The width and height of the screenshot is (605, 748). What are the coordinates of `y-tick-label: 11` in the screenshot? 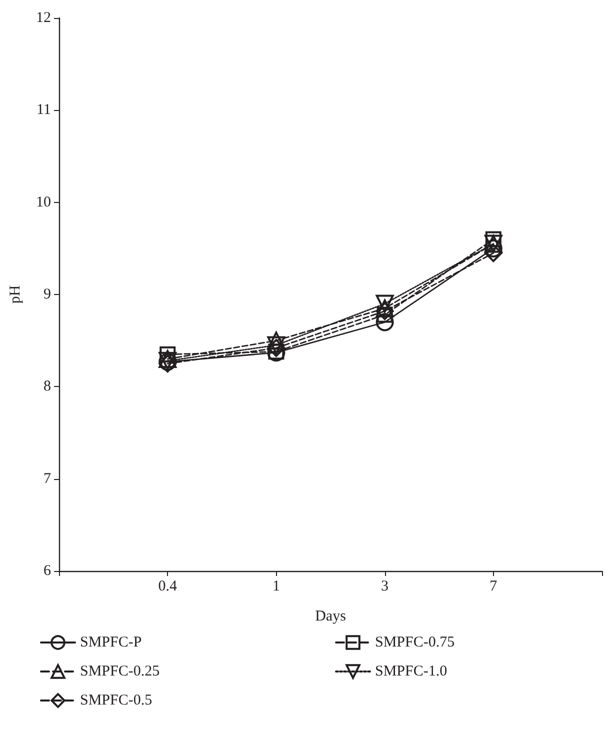 It's located at (43, 110).